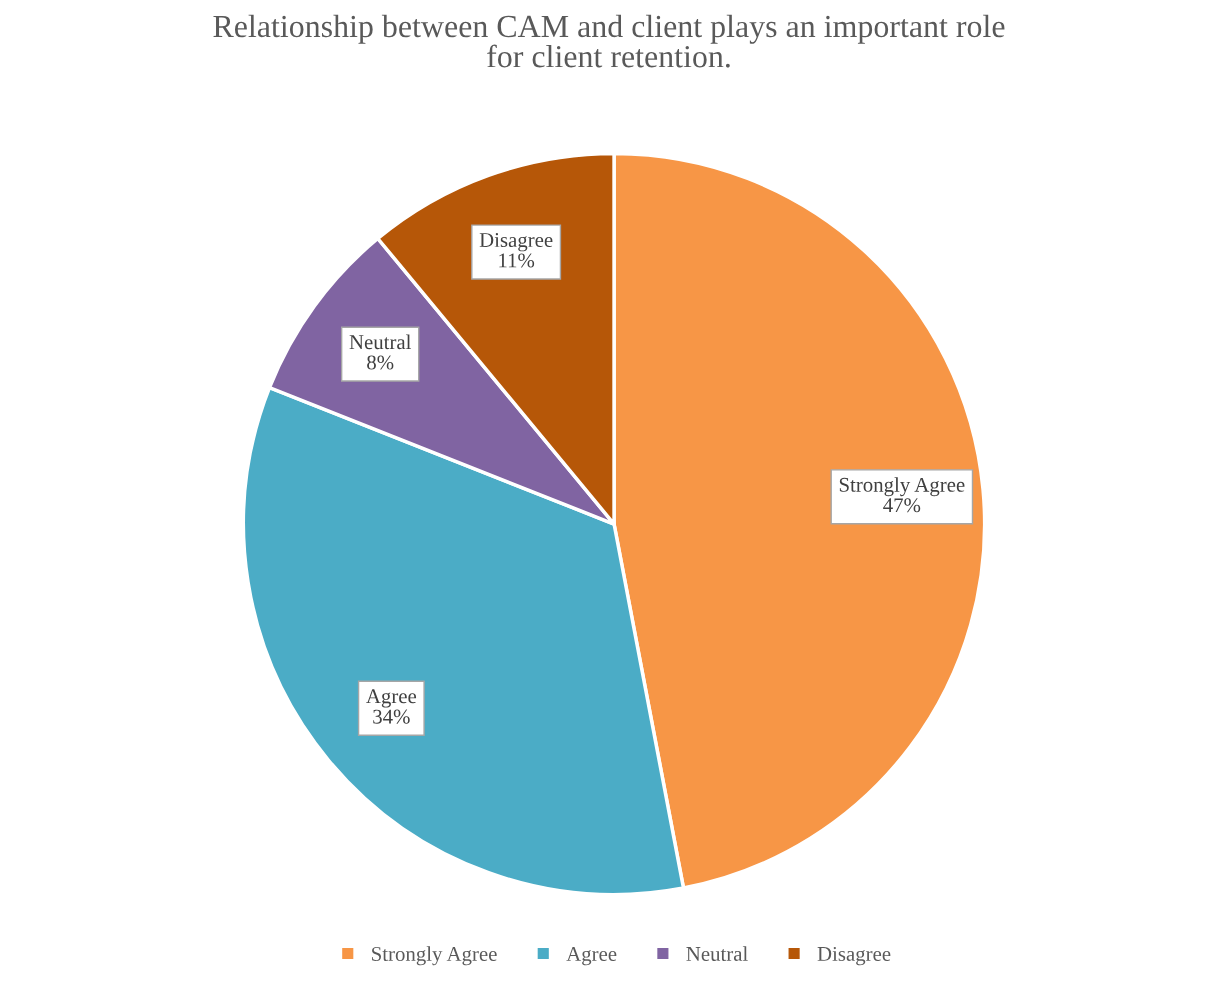  What do you see at coordinates (391, 716) in the screenshot?
I see `data-label: 34%` at bounding box center [391, 716].